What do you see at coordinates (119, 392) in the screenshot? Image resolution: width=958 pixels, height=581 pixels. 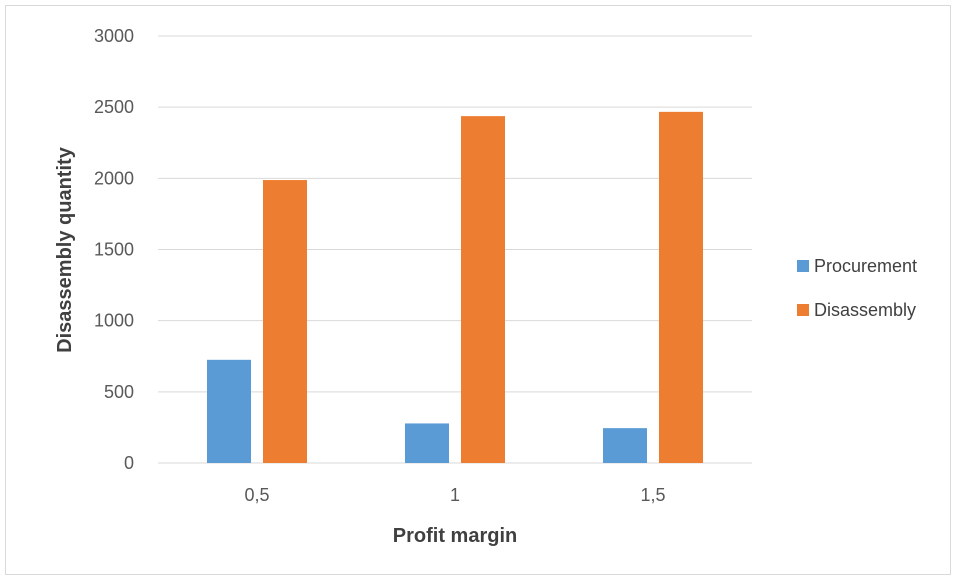 I see `y-tick-label: 500` at bounding box center [119, 392].